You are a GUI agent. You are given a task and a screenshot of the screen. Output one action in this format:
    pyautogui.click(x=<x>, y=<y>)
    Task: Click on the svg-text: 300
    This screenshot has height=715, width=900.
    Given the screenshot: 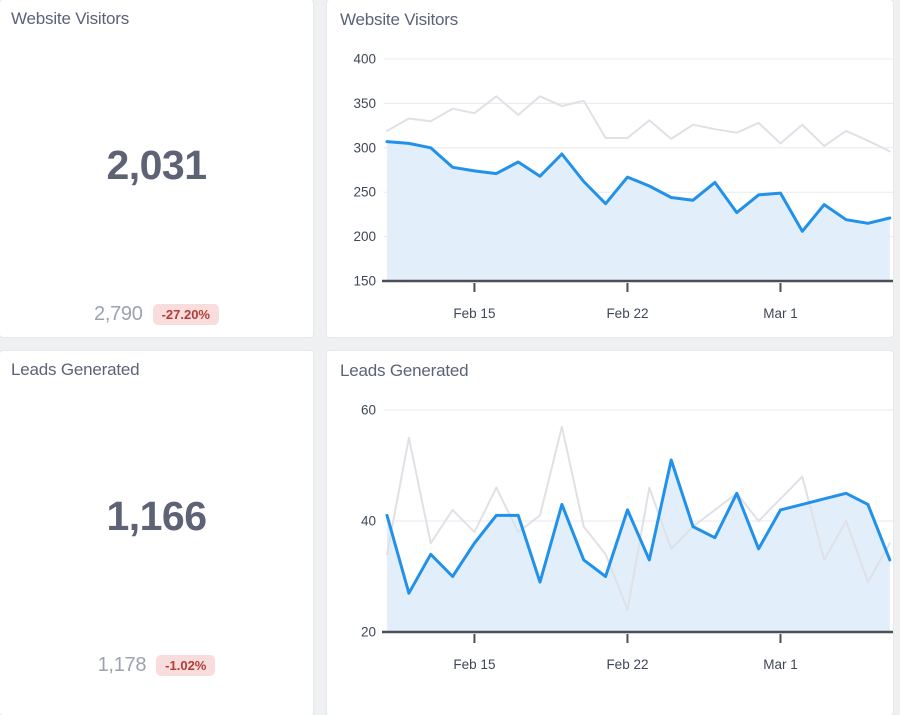 What is the action you would take?
    pyautogui.click(x=364, y=147)
    